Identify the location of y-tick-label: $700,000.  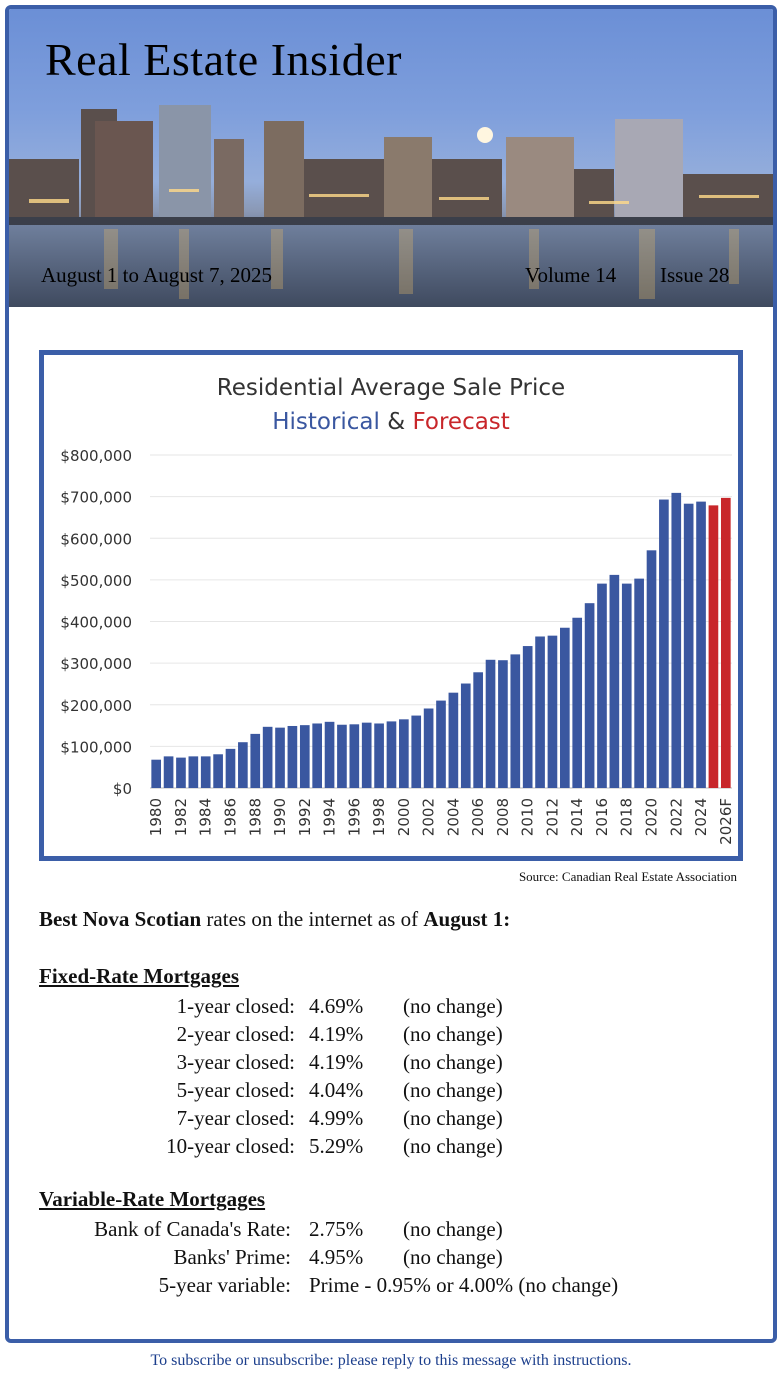
(96, 498).